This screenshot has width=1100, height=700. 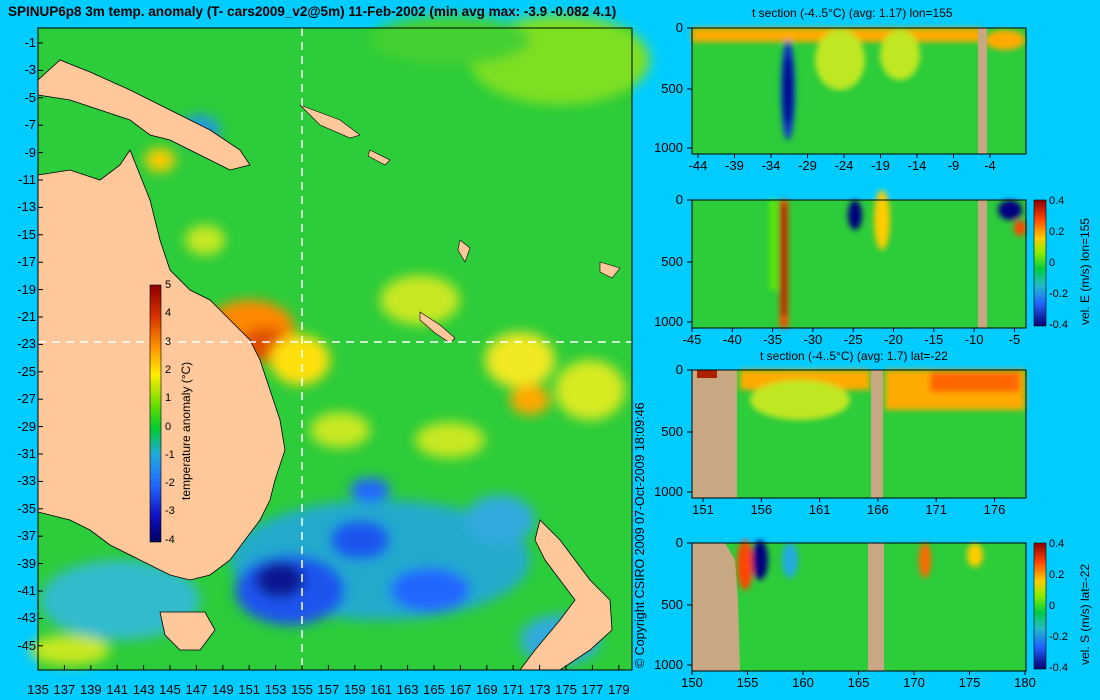 What do you see at coordinates (893, 339) in the screenshot?
I see `panel-2-x-tick: -20` at bounding box center [893, 339].